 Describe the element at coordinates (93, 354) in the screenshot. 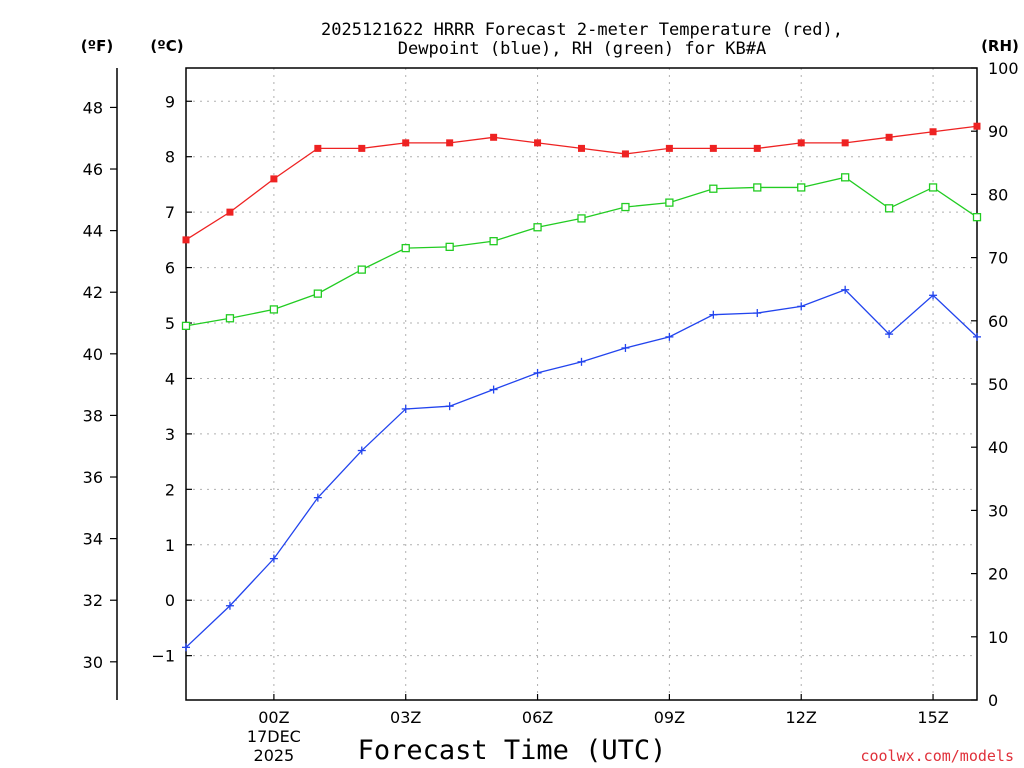

I see `fahrenheit-tick-label: 40` at that location.